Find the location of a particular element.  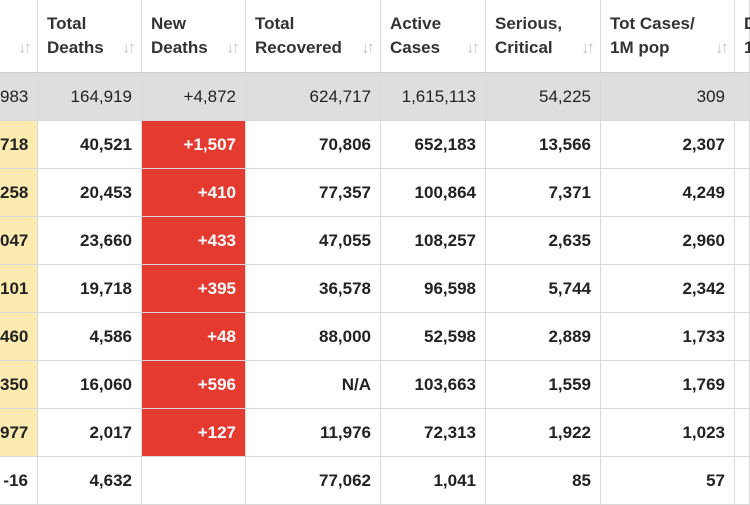

new-cases-cell: 047 is located at coordinates (19, 241).